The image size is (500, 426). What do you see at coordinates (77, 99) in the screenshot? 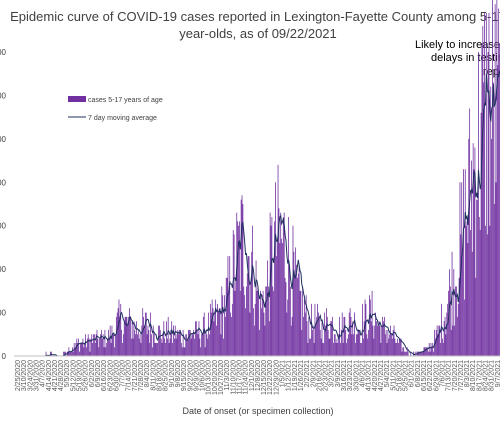
I see `legend-swatch-bars` at bounding box center [77, 99].